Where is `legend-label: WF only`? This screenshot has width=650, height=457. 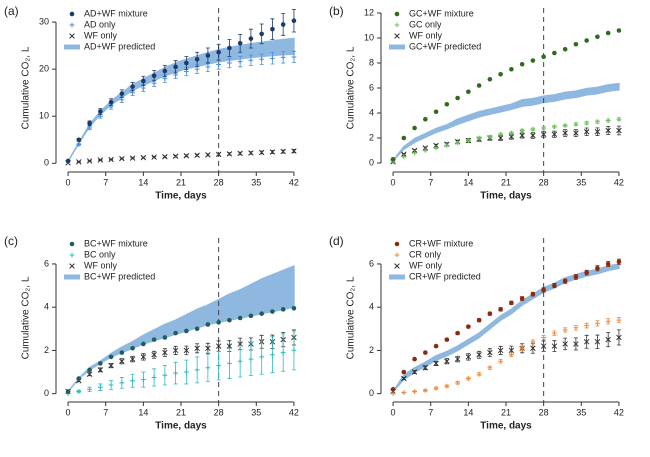
legend-label: WF only is located at coordinates (426, 35).